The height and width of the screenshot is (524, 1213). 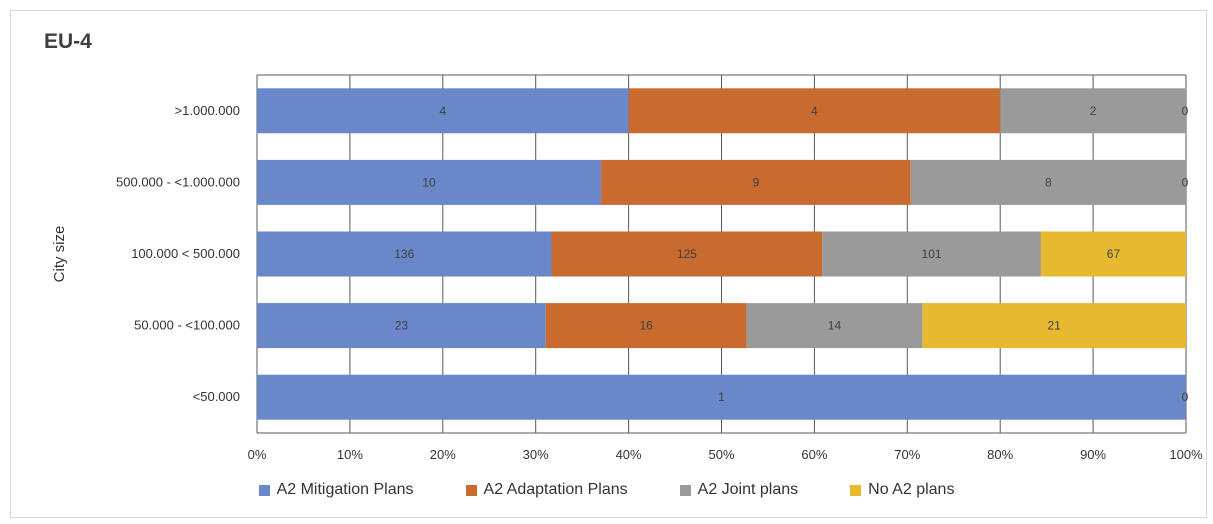 I want to click on y-category-label: <50.000, so click(x=216, y=396).